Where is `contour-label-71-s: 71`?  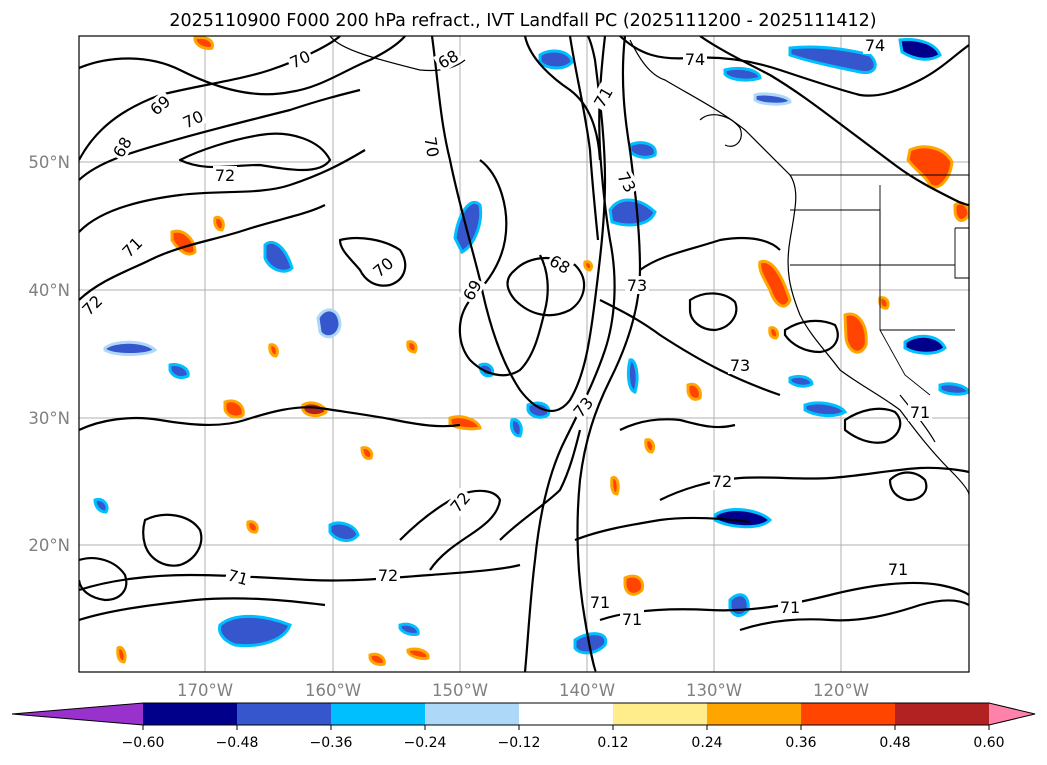 contour-label-71-s: 71 is located at coordinates (600, 602).